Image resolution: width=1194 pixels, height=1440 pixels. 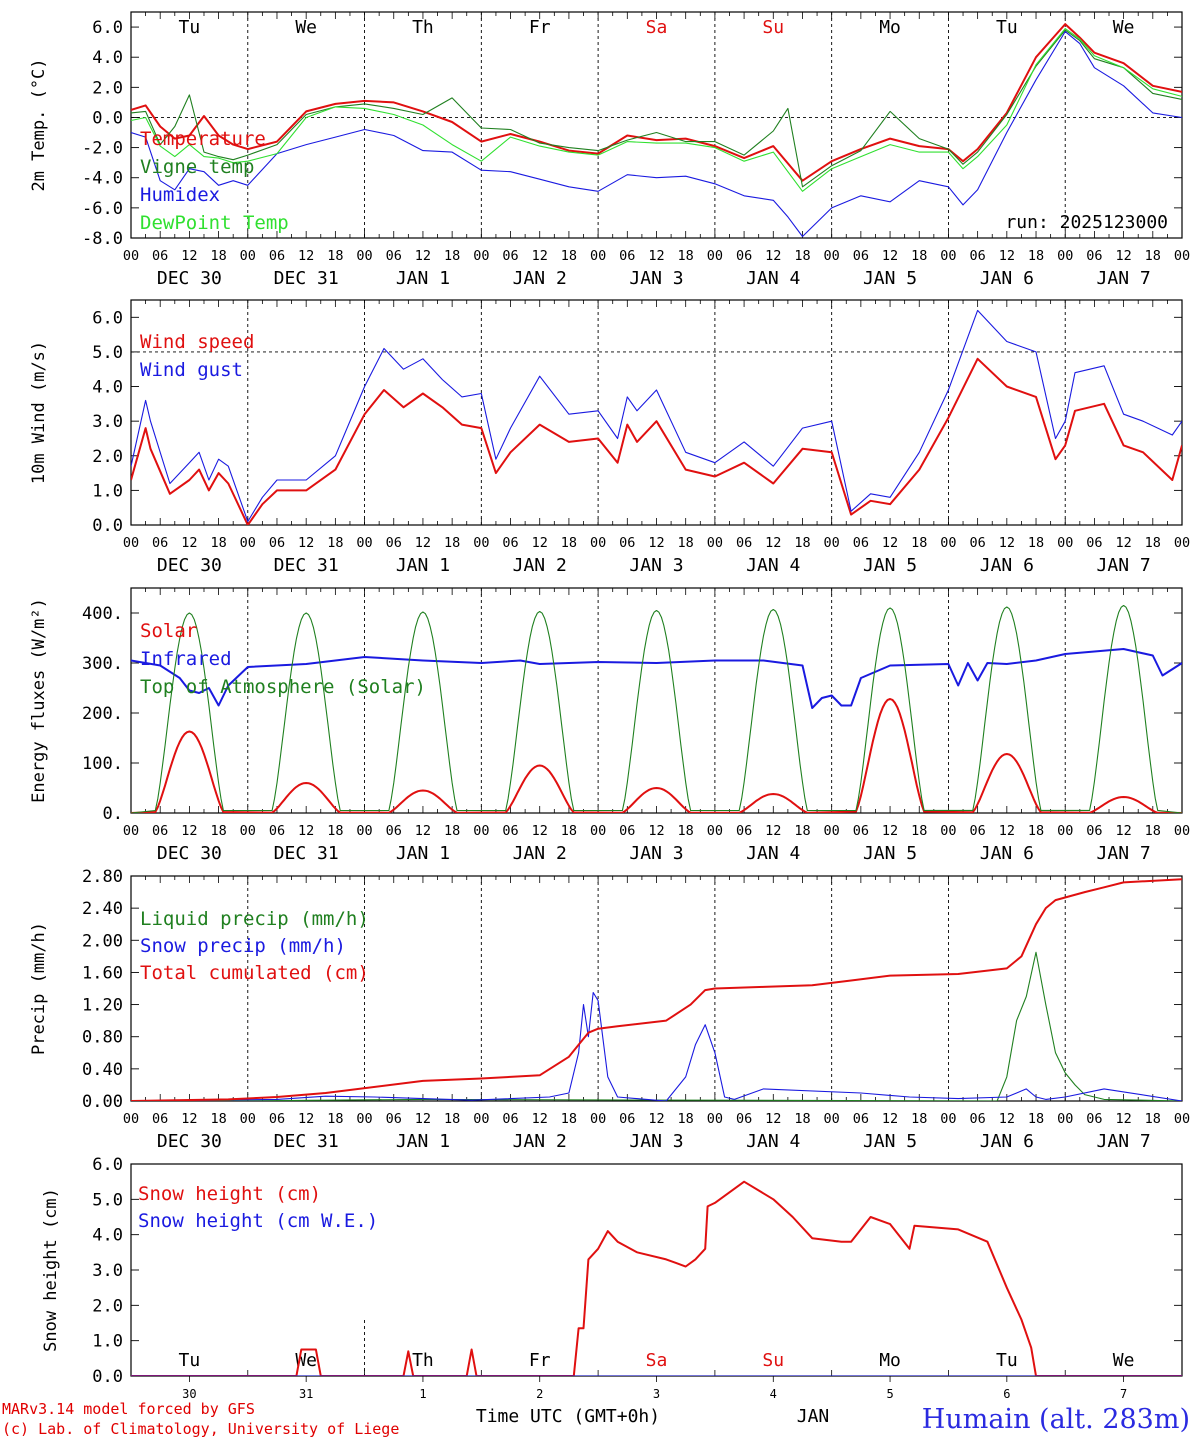 What do you see at coordinates (656, 134) in the screenshot?
I see `series-line-humidex` at bounding box center [656, 134].